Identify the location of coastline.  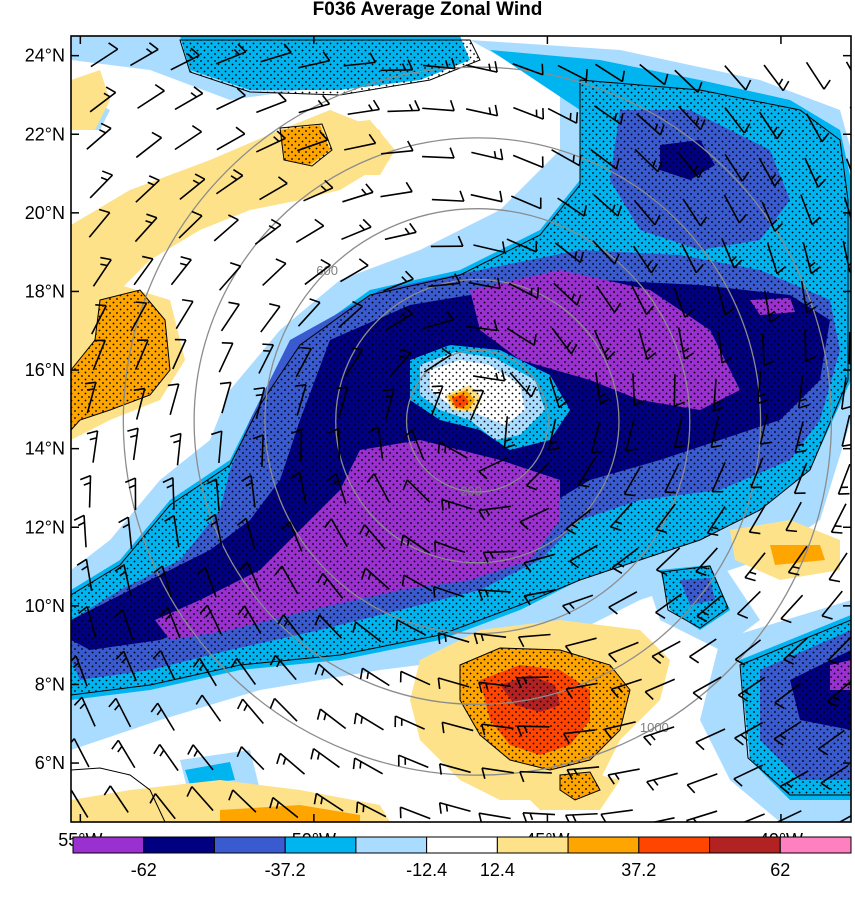
(118, 794).